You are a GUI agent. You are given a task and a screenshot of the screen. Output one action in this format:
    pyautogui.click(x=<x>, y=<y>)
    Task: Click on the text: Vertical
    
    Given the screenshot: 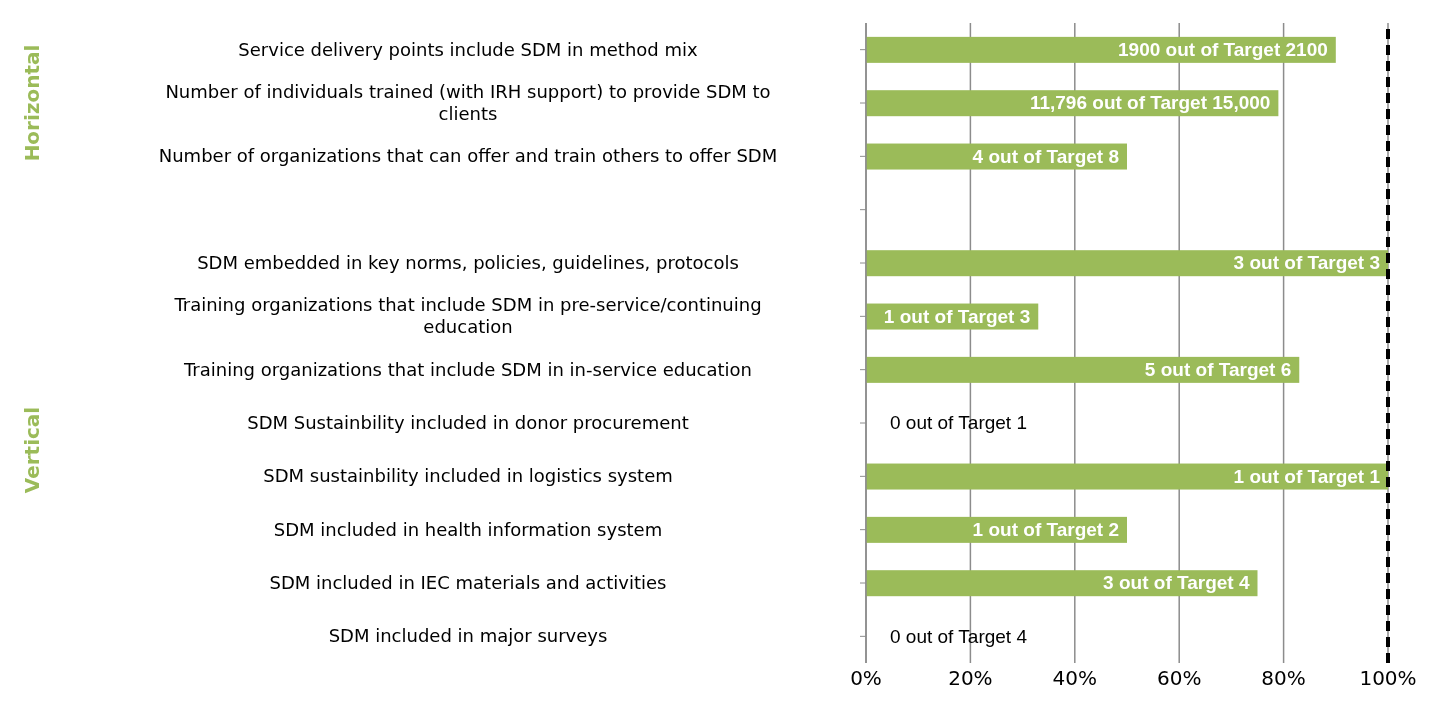 What is the action you would take?
    pyautogui.click(x=32, y=449)
    